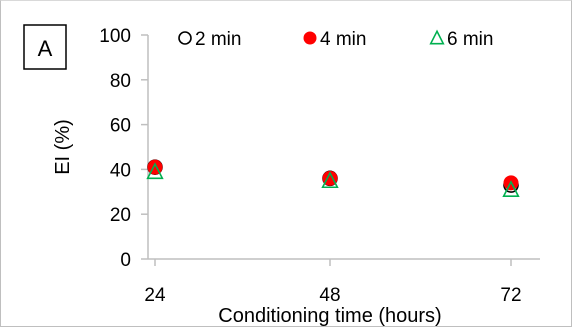  What do you see at coordinates (63, 147) in the screenshot?
I see `y-axis-title: EI (%)` at bounding box center [63, 147].